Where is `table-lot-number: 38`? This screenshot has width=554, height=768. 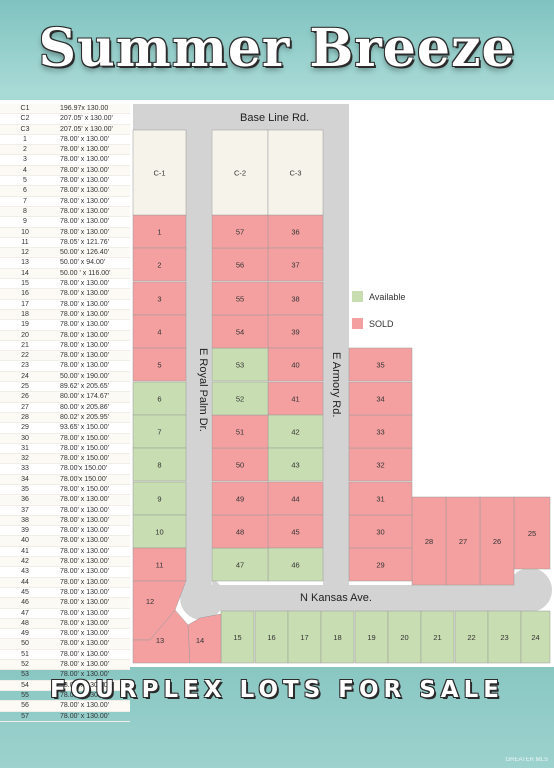
table-lot-number: 38 is located at coordinates (25, 520).